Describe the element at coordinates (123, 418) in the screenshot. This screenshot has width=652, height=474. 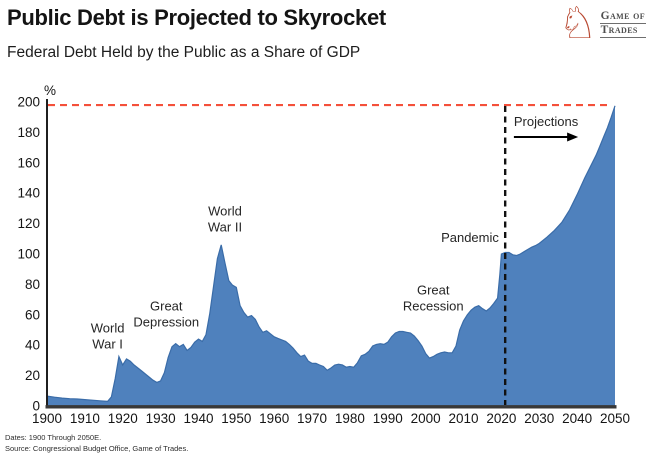
I see `x-tick-label: 1920` at that location.